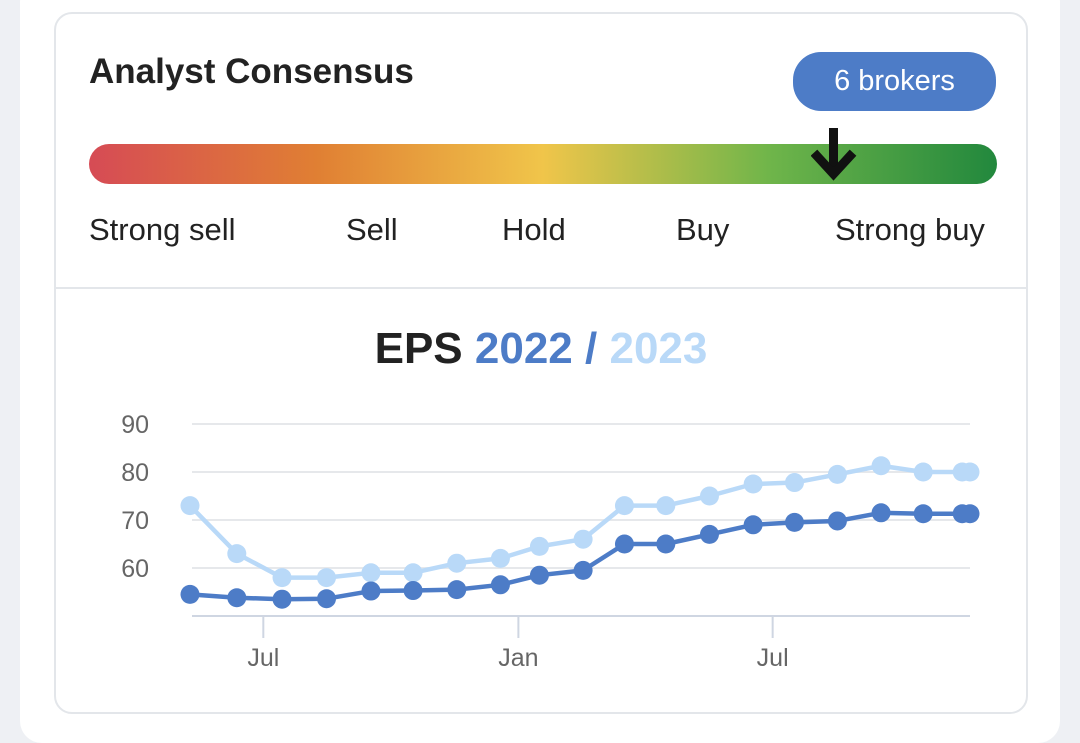 Image resolution: width=1080 pixels, height=743 pixels. What do you see at coordinates (372, 229) in the screenshot?
I see `scale-sell: Sell` at bounding box center [372, 229].